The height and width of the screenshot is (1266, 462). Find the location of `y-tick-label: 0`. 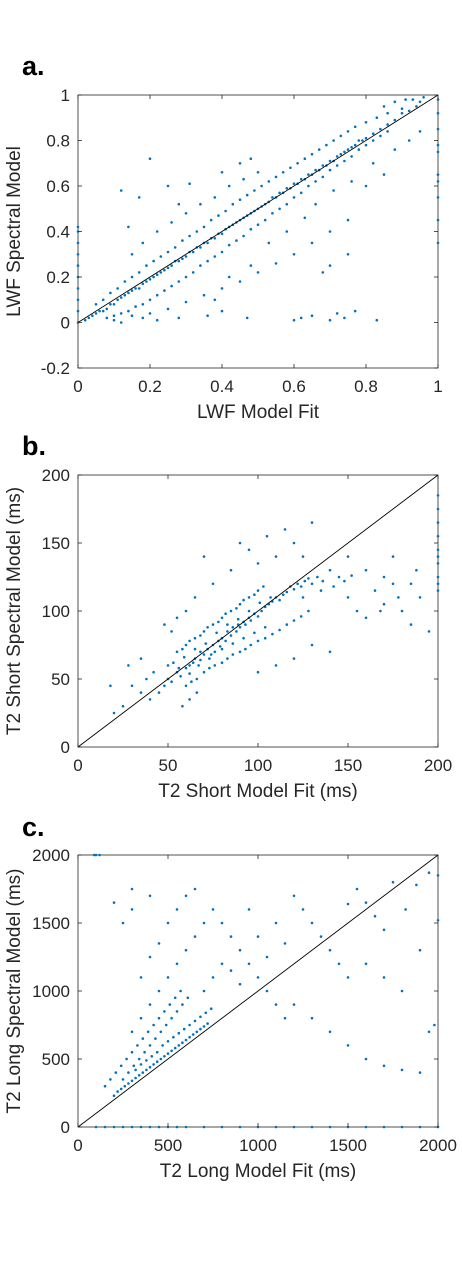

y-tick-label: 0 is located at coordinates (65, 1127).